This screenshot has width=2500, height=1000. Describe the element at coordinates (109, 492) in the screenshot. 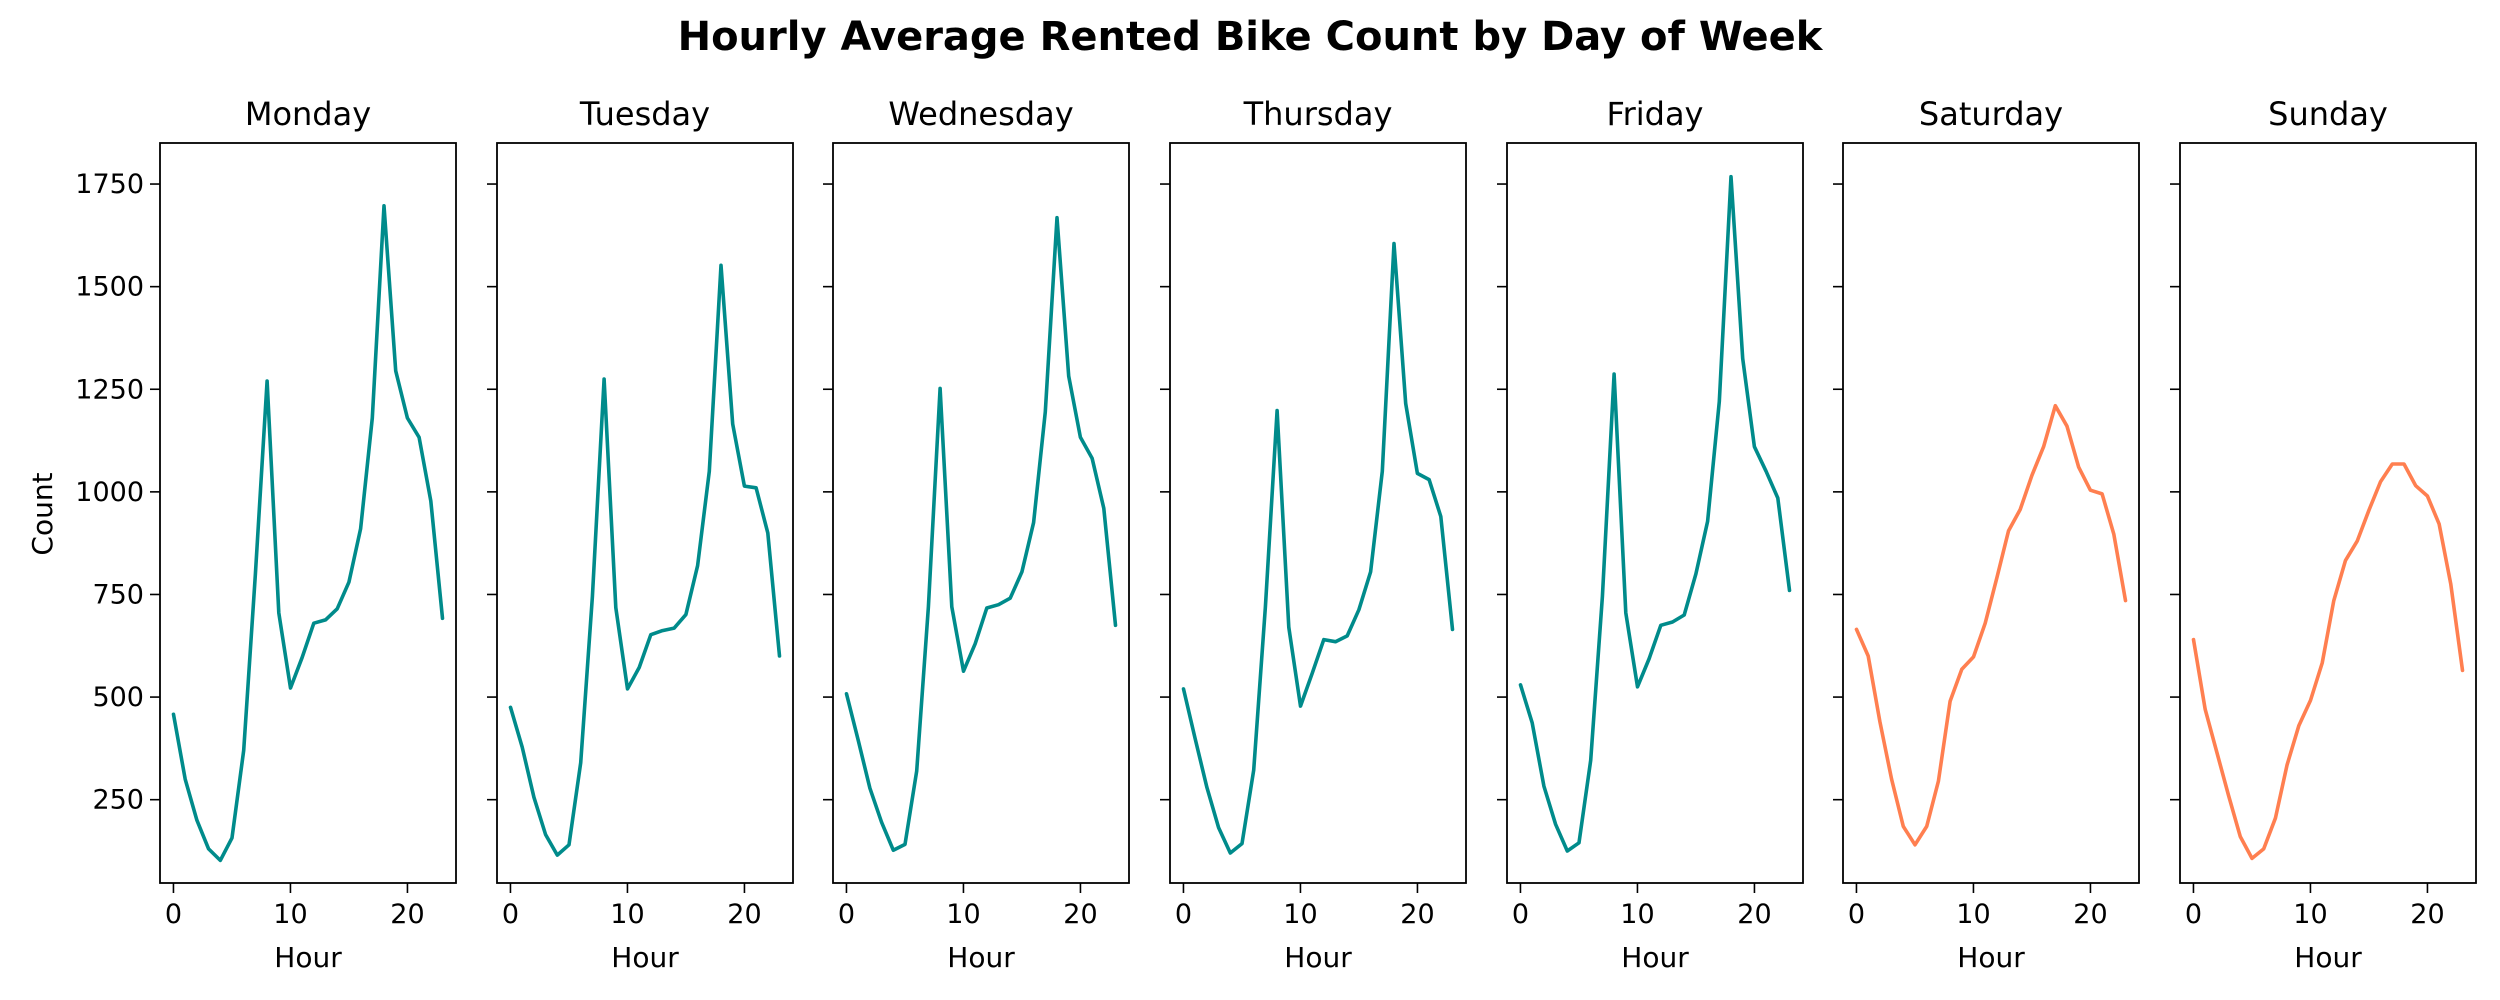

I see `y-tick-label: 1000` at that location.